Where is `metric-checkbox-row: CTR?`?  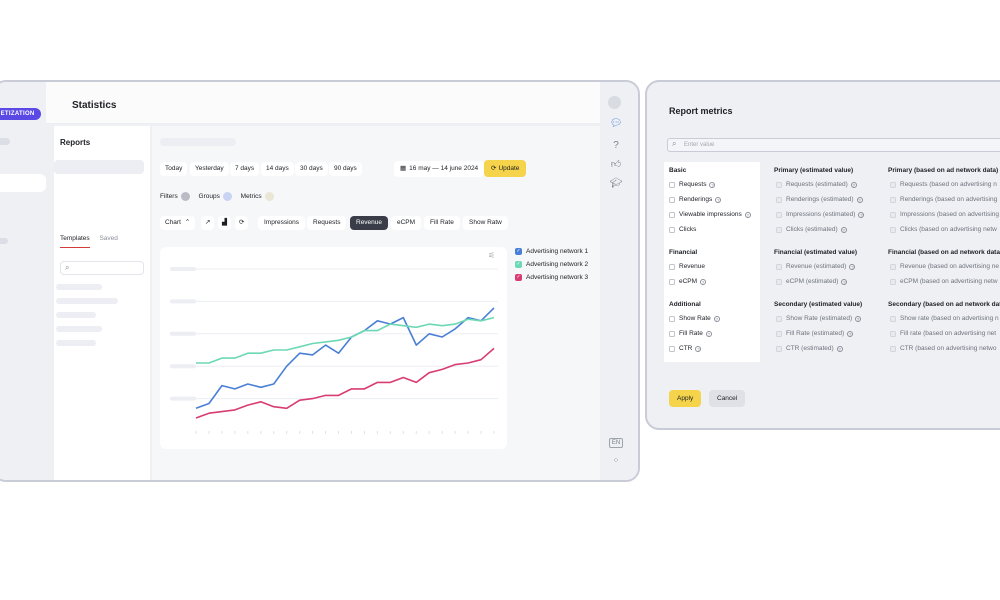 metric-checkbox-row: CTR? is located at coordinates (685, 348).